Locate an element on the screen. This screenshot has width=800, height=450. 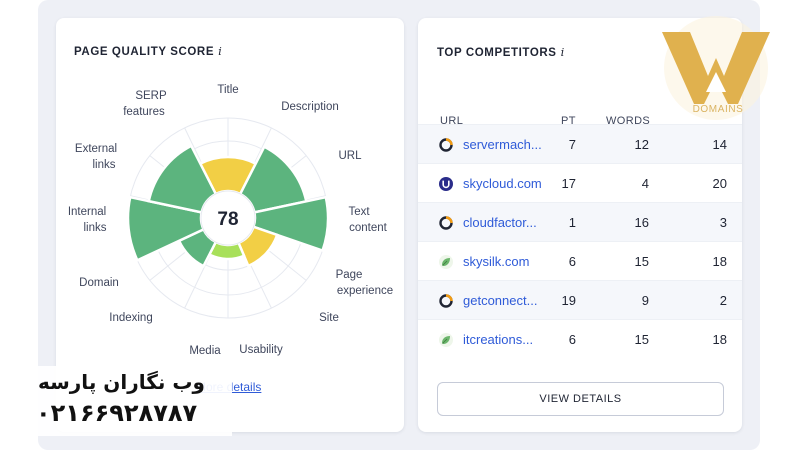
competitor-row: getconnect... 19 9 2 is located at coordinates (580, 299).